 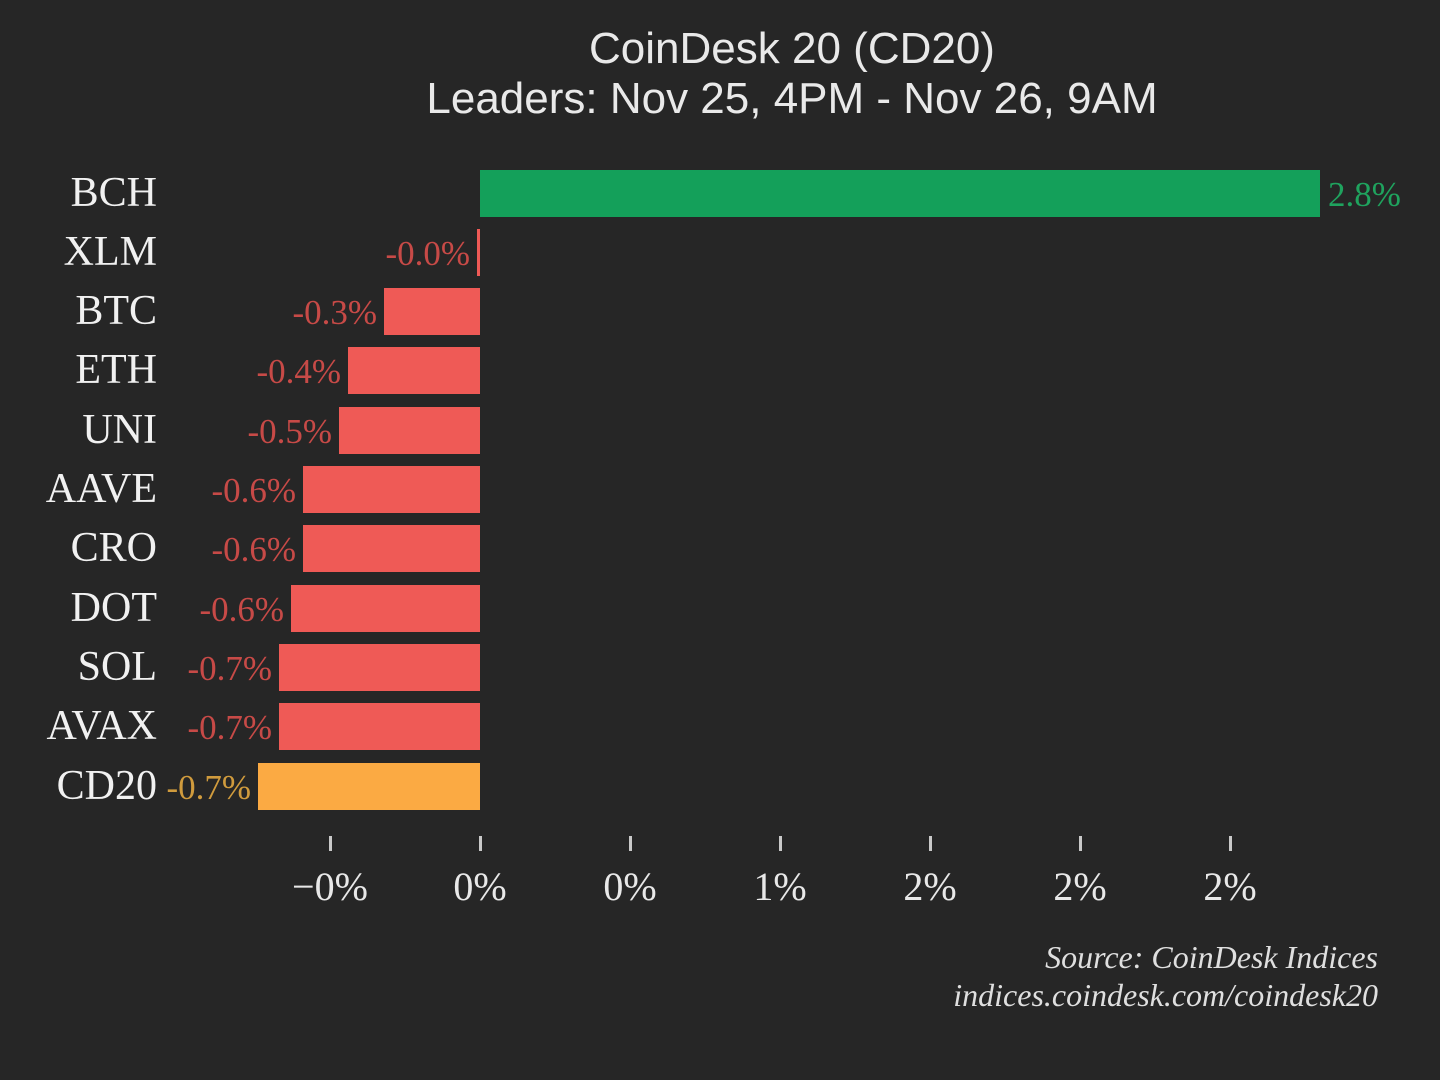 What do you see at coordinates (720, 489) in the screenshot?
I see `chart-row: AAVE -0.6%` at bounding box center [720, 489].